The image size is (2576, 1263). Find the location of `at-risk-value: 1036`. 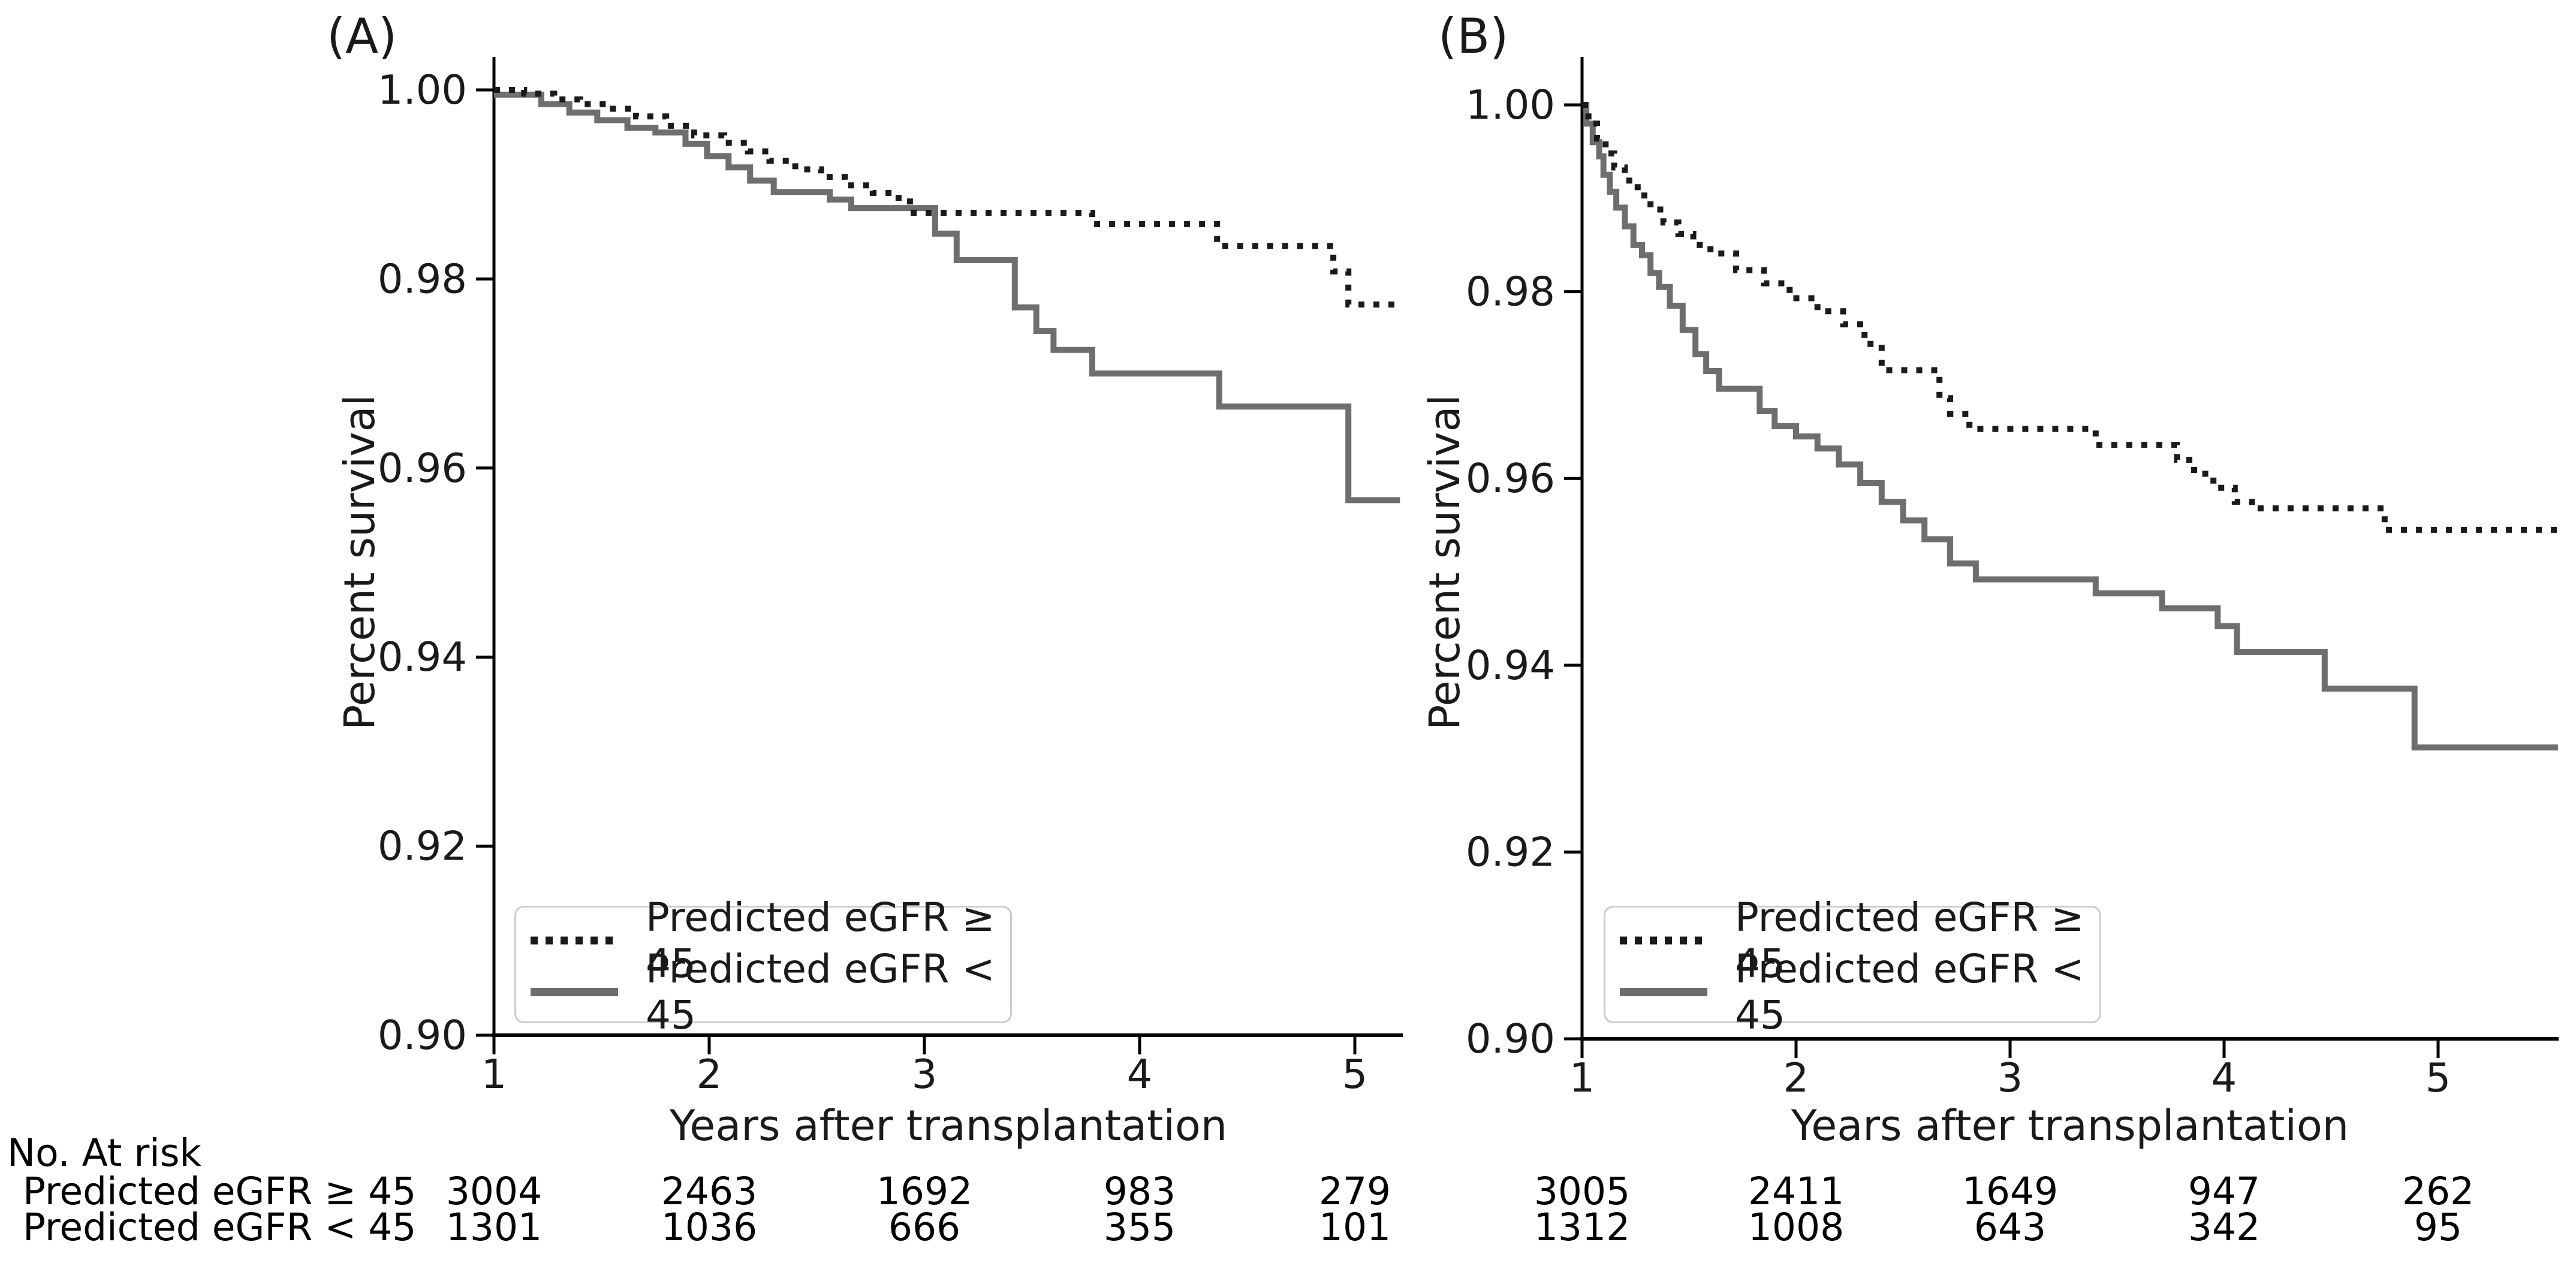

at-risk-value: 1036 is located at coordinates (709, 1227).